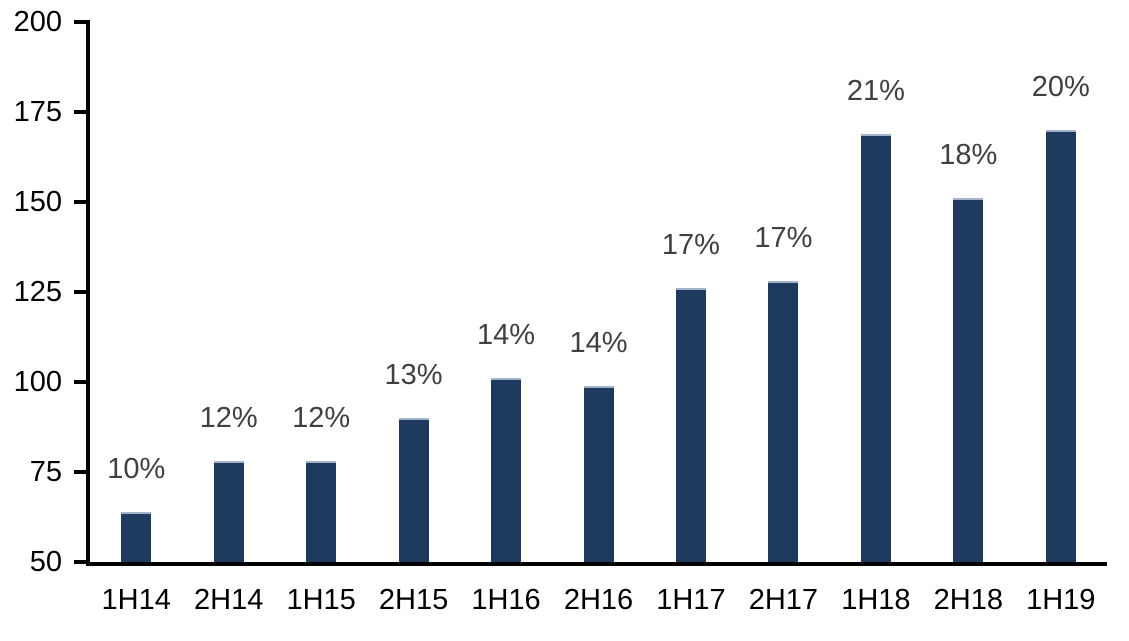 This screenshot has height=641, width=1129. Describe the element at coordinates (690, 245) in the screenshot. I see `bar-value-label-1H17: 17%` at that location.